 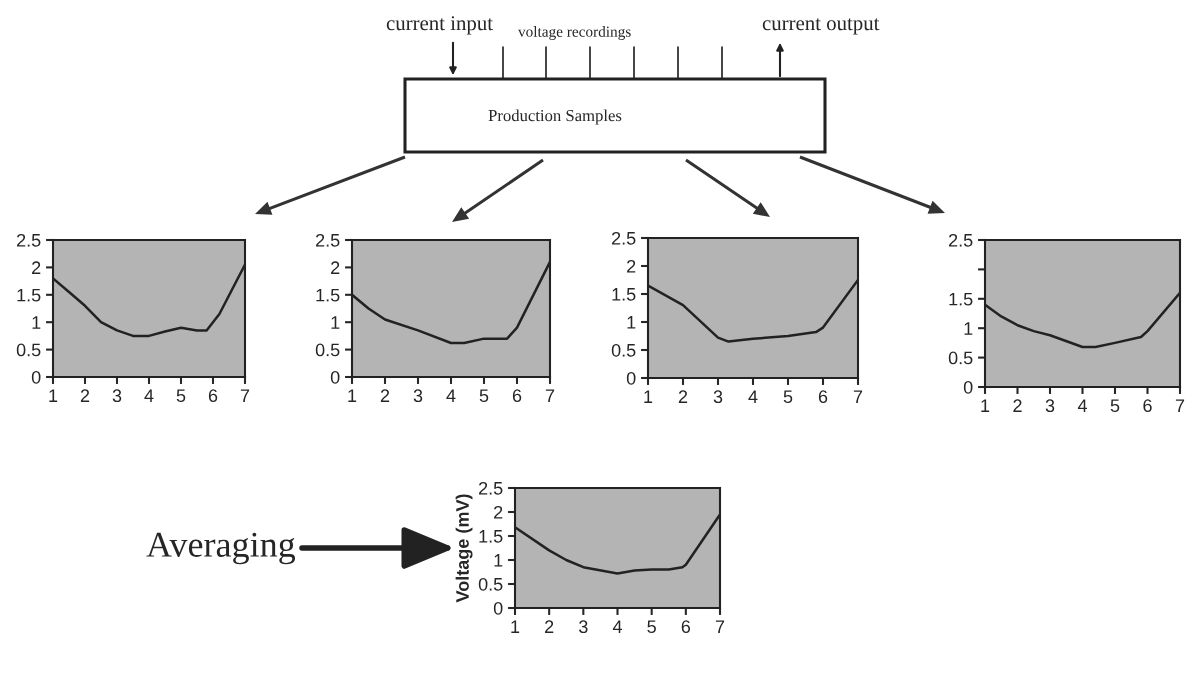 I want to click on text: current input, so click(x=439, y=25).